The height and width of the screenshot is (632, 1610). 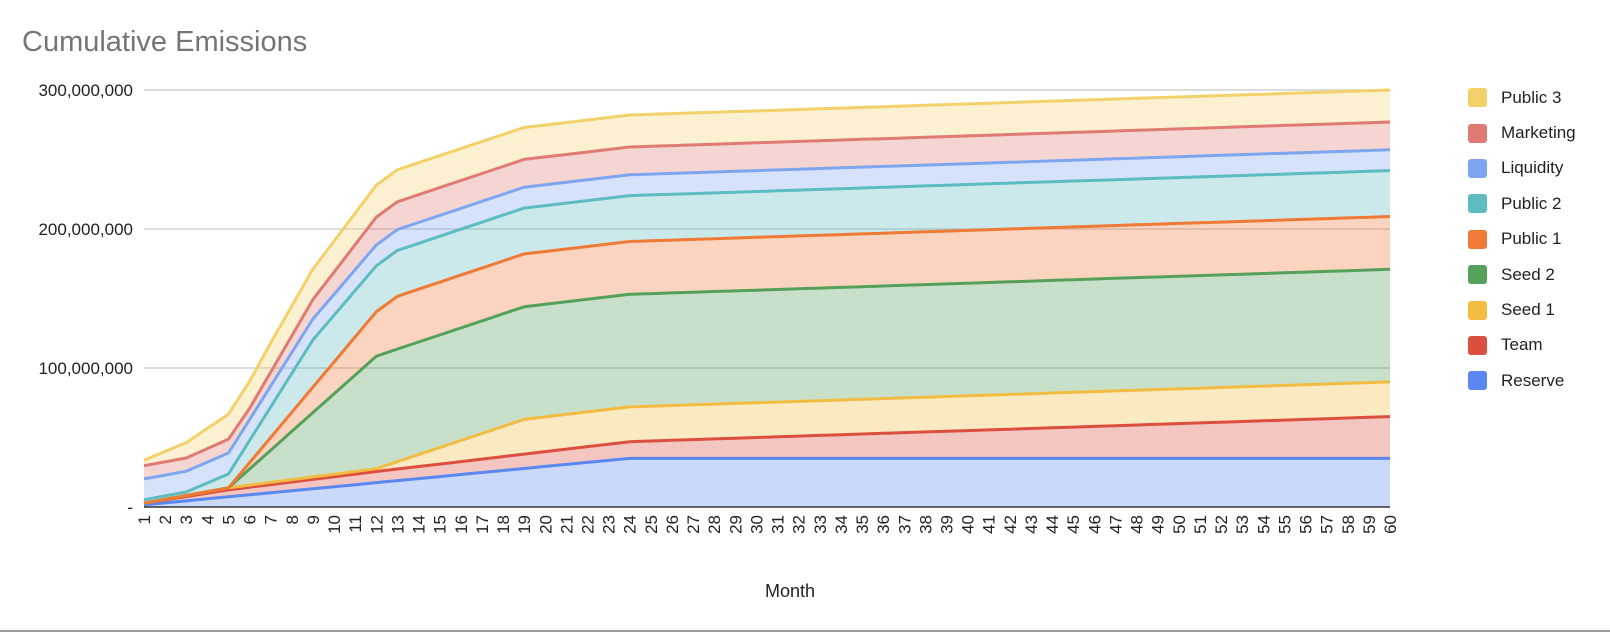 I want to click on x-tick-label: 40, so click(x=968, y=524).